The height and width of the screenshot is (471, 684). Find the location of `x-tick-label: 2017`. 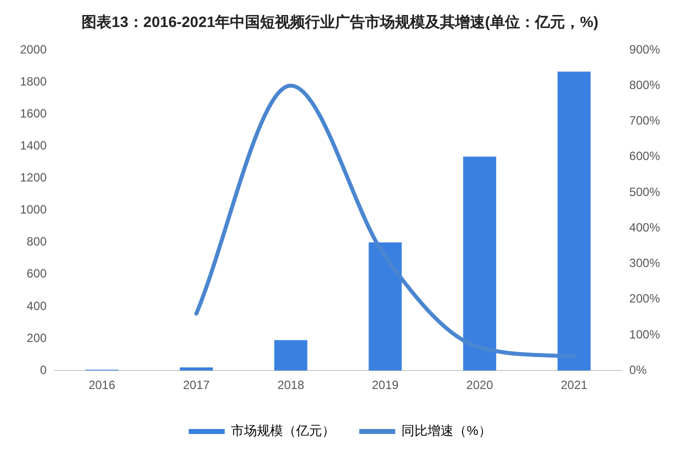

x-tick-label: 2017 is located at coordinates (196, 385).